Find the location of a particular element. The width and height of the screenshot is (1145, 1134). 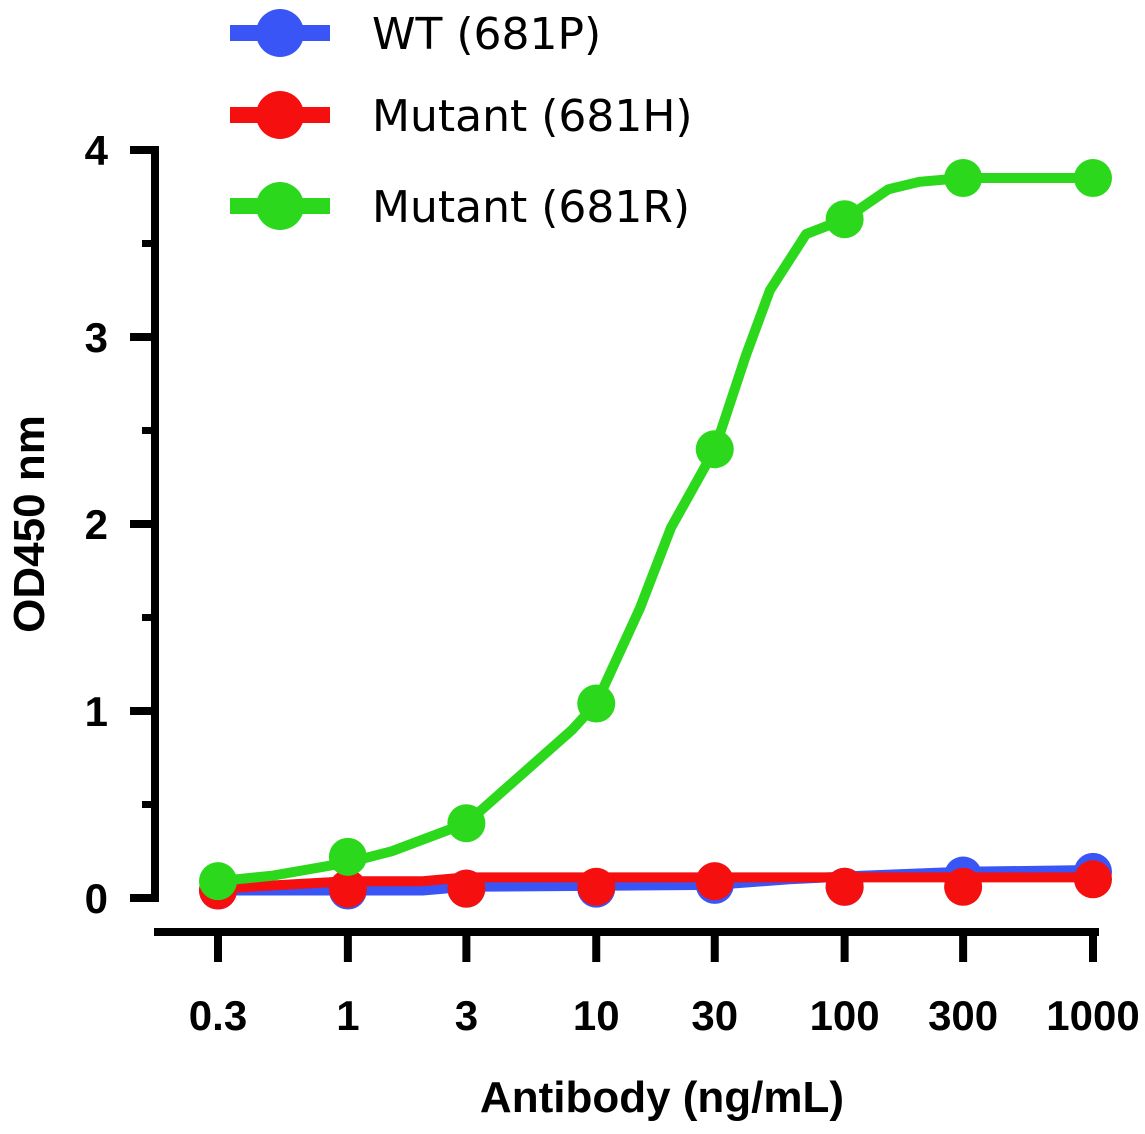

legend-entry: WT (681P) is located at coordinates (415, 34).